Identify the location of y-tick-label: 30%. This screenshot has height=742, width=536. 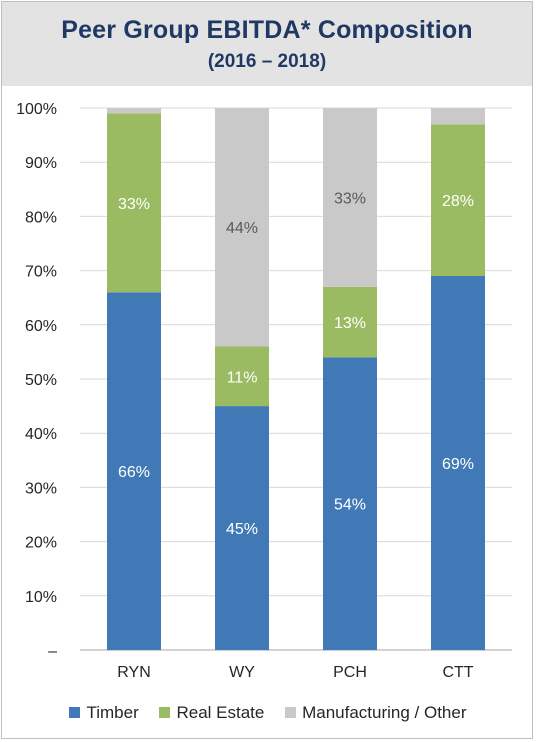
(41, 488).